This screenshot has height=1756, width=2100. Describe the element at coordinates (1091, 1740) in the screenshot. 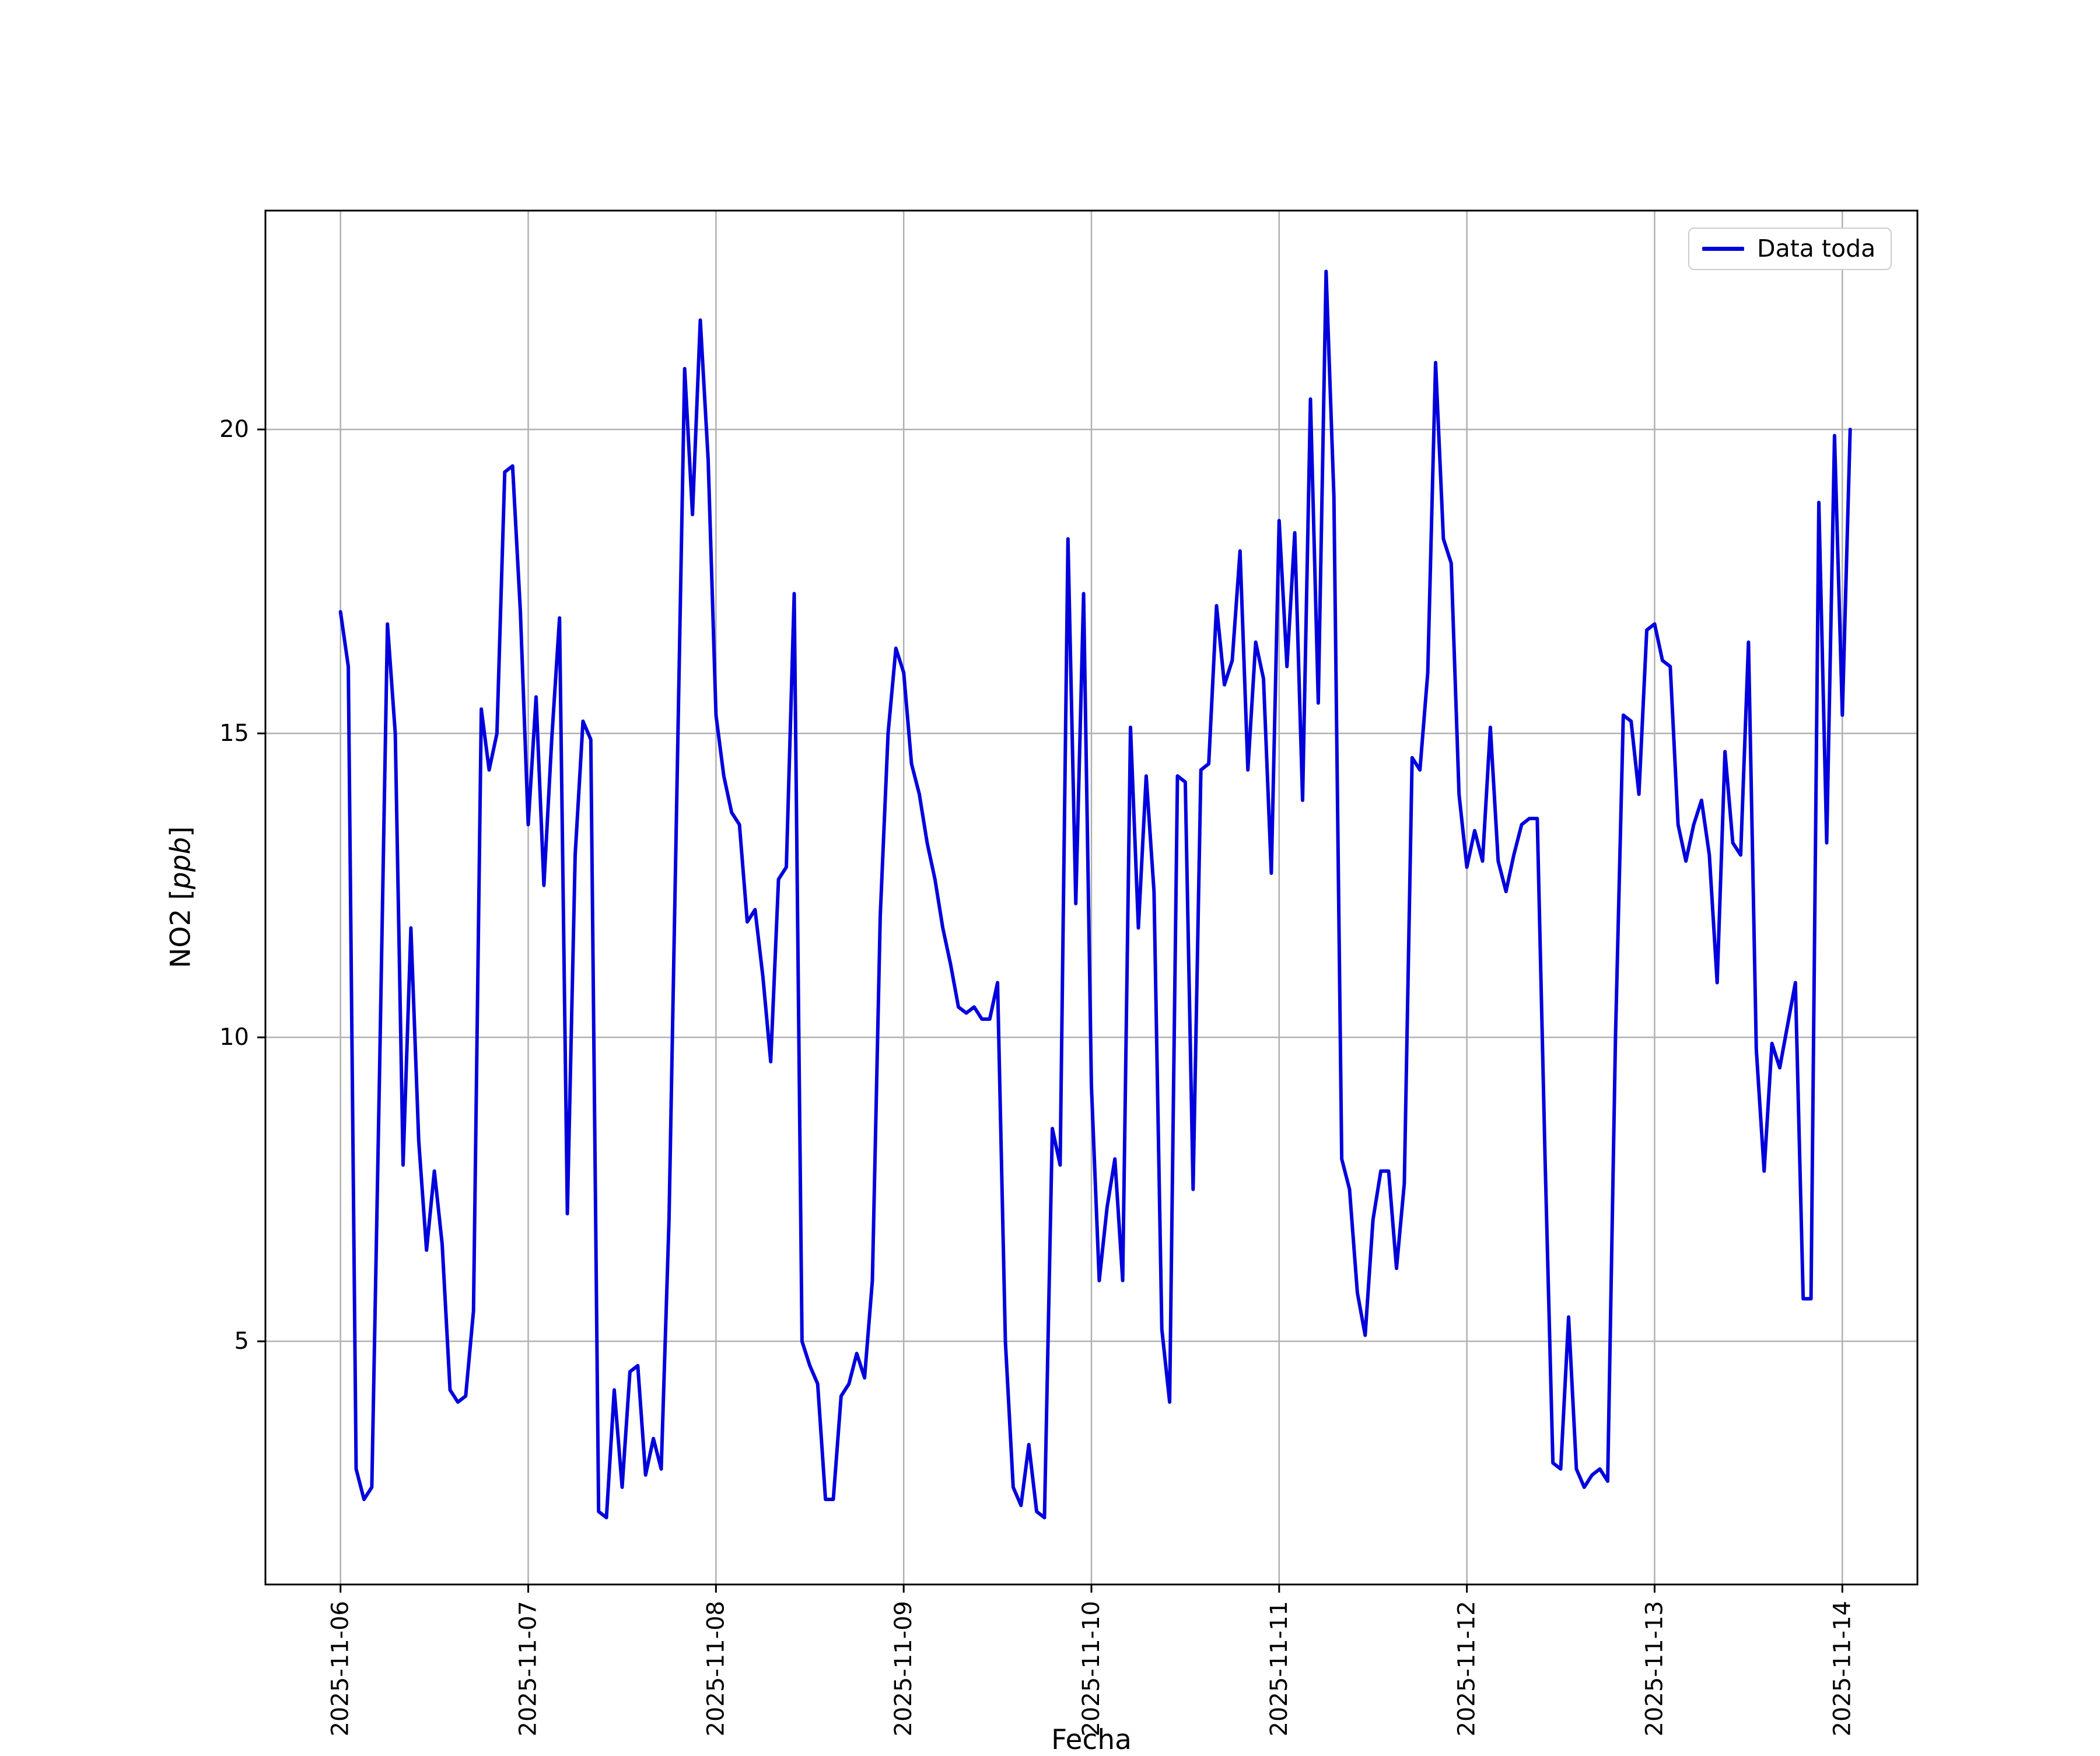

I see `x-axis-label: Fecha` at that location.